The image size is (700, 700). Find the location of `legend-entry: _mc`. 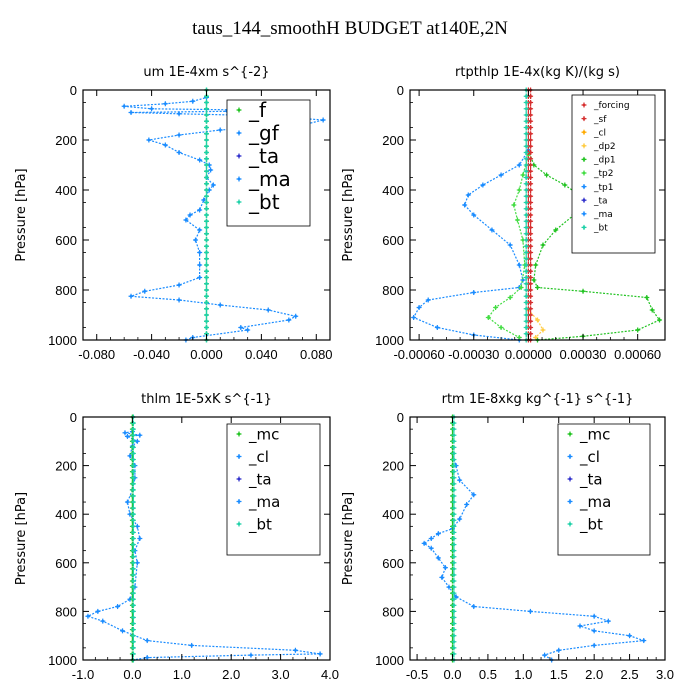

legend-entry: _mc is located at coordinates (594, 434).